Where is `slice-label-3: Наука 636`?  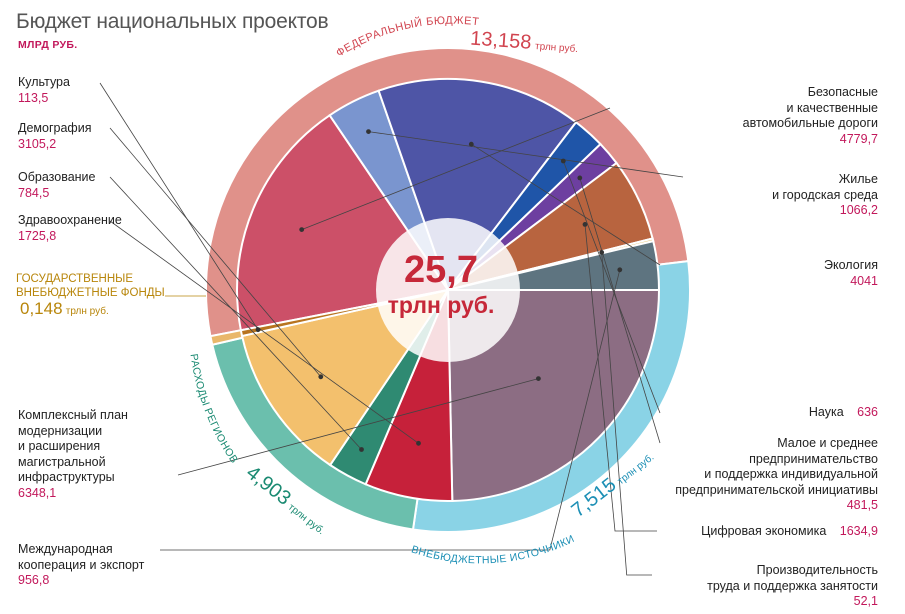
slice-label-3: Наука 636 is located at coordinates (843, 413).